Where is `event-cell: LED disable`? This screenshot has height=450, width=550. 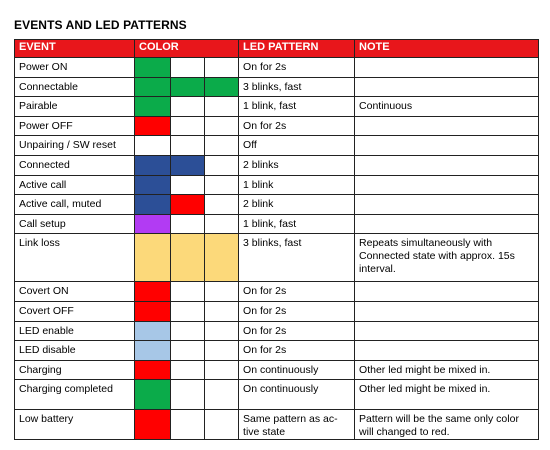
event-cell: LED disable is located at coordinates (74, 350).